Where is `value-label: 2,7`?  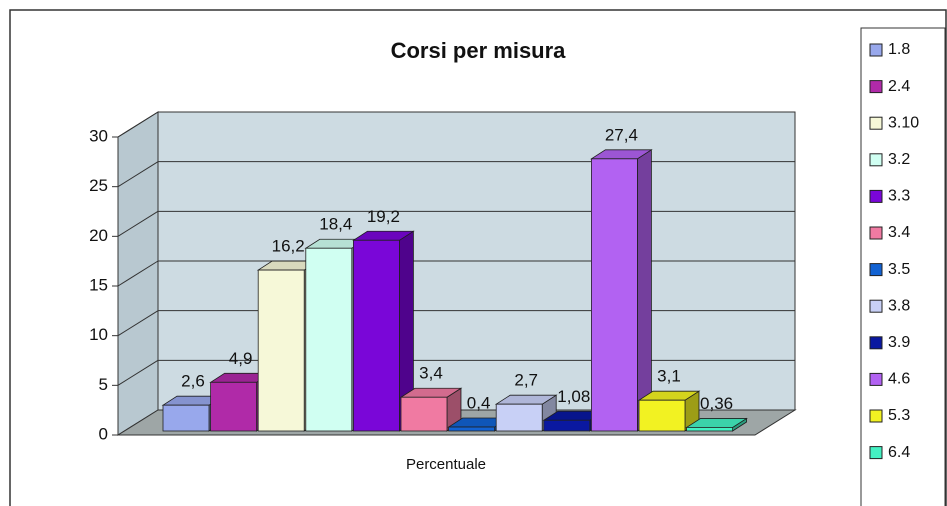
value-label: 2,7 is located at coordinates (526, 380).